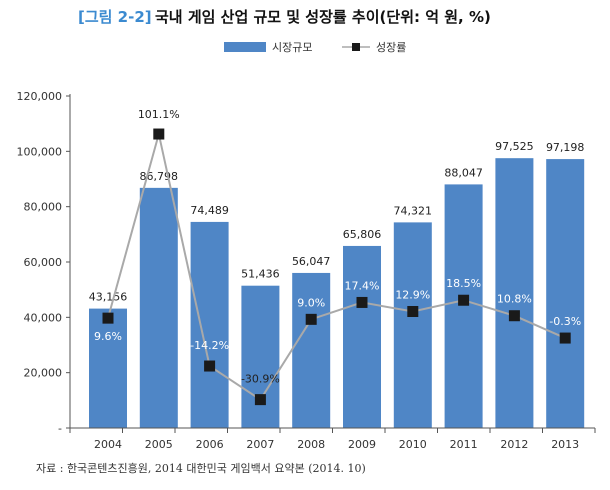 The image size is (610, 490). Describe the element at coordinates (40, 151) in the screenshot. I see `y-tick-label: 100,000` at that location.